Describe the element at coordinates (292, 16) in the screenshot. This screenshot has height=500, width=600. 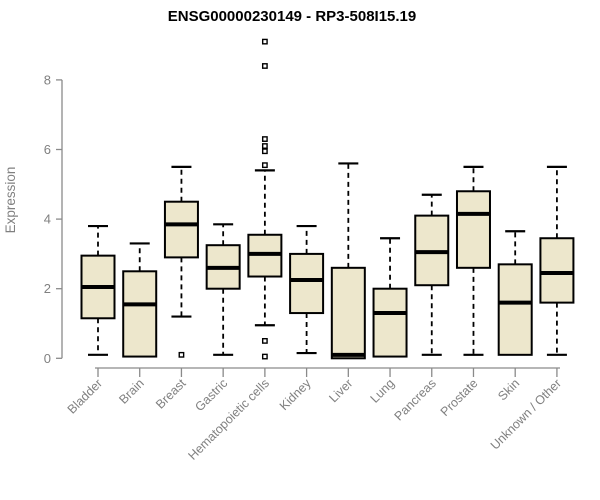
I see `chart-title: ENSG00000230149 - RP3-508I15.19` at that location.